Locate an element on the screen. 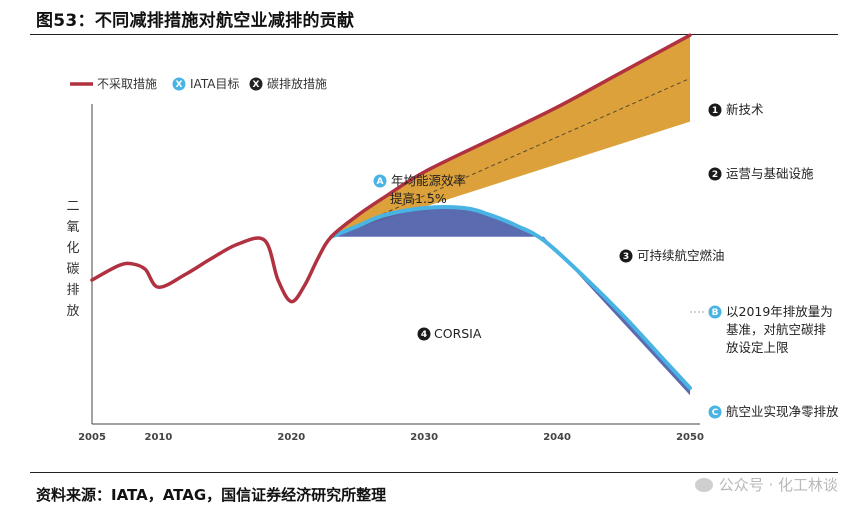 The height and width of the screenshot is (516, 862). svg-text: B is located at coordinates (715, 313).